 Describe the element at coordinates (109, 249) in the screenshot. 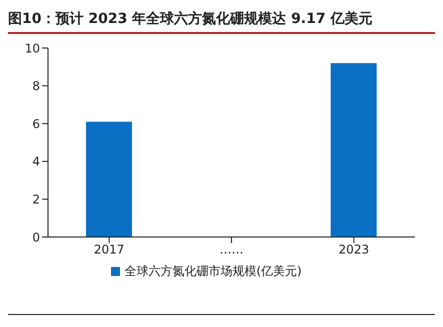

I see `x-tick-label: 2017` at that location.